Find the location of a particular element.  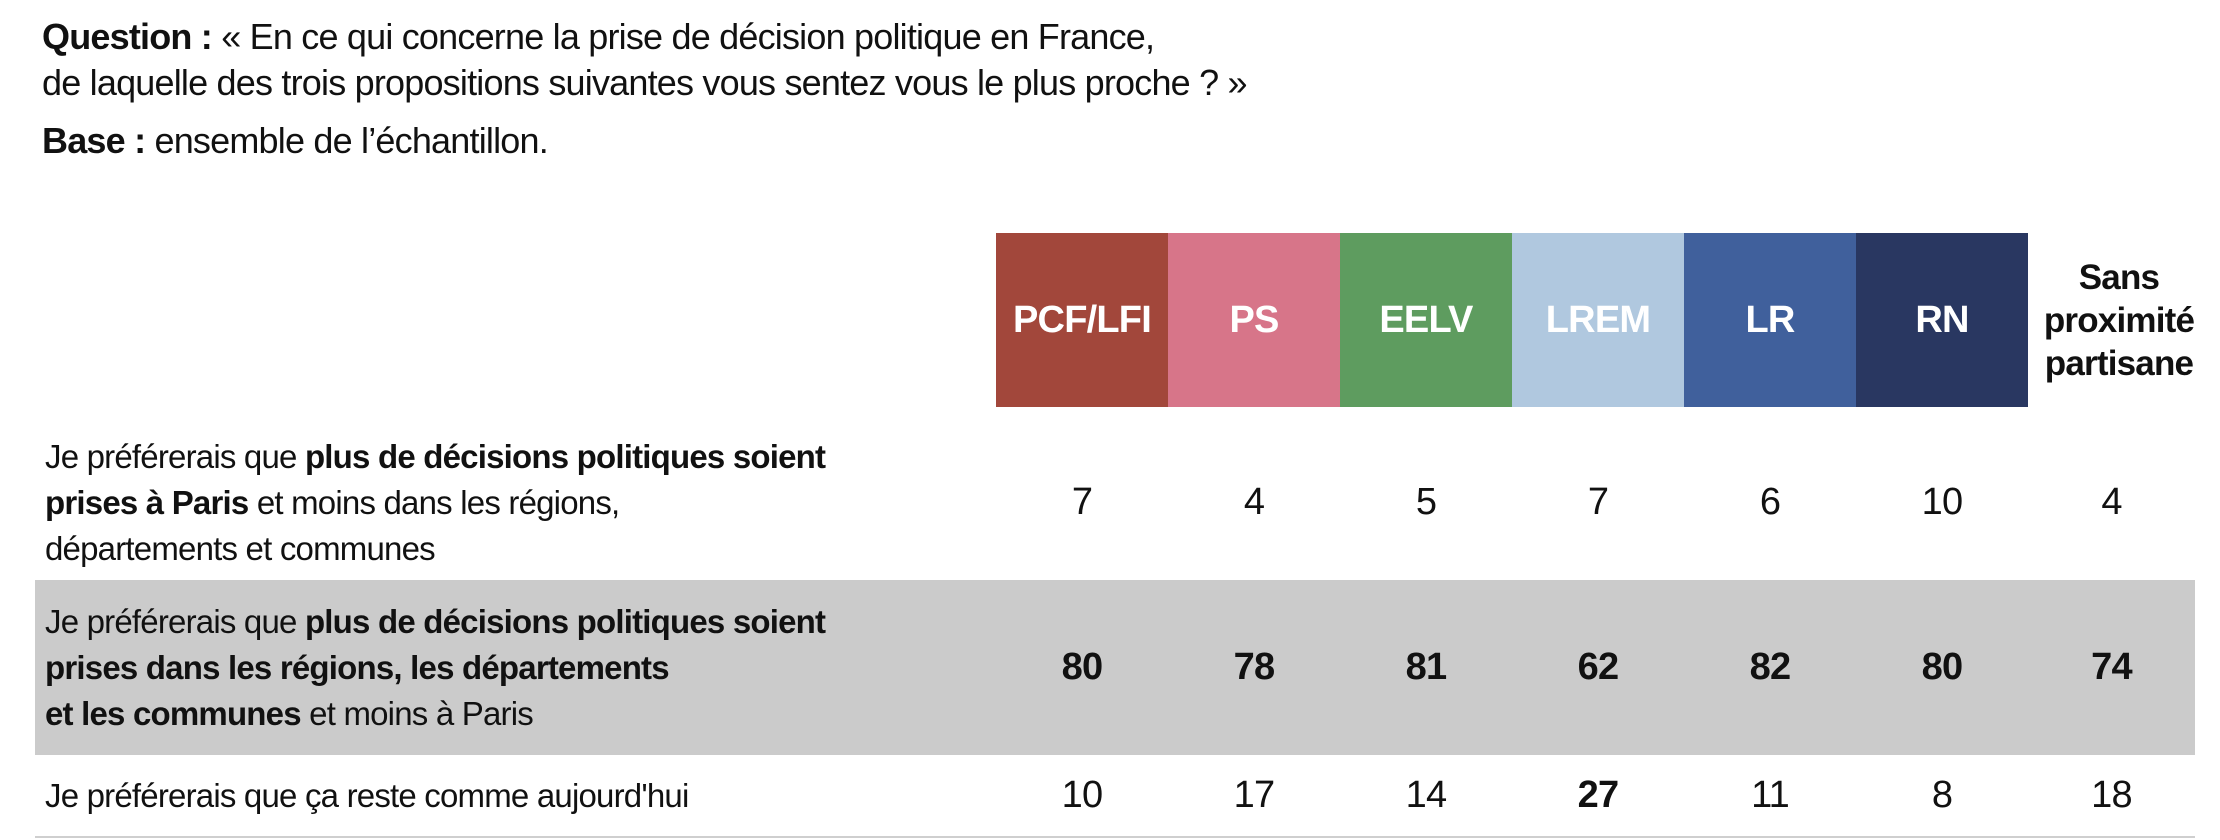

base-line: Base : ensemble de l’échantillon. is located at coordinates (644, 141).